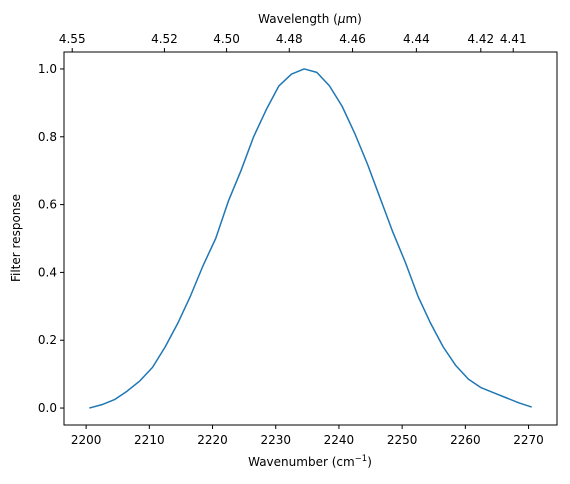 The image size is (570, 484). I want to click on x-tick-label: 2210, so click(149, 440).